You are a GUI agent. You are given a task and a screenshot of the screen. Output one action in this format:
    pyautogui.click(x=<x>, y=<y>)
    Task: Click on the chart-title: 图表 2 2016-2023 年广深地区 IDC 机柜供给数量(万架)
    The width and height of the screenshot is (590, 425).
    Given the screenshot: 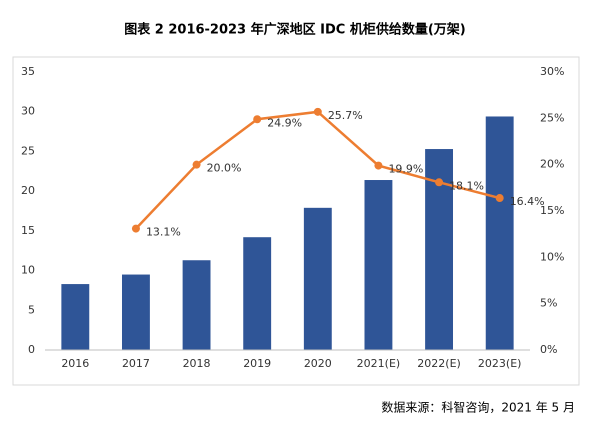 What is the action you would take?
    pyautogui.click(x=295, y=30)
    